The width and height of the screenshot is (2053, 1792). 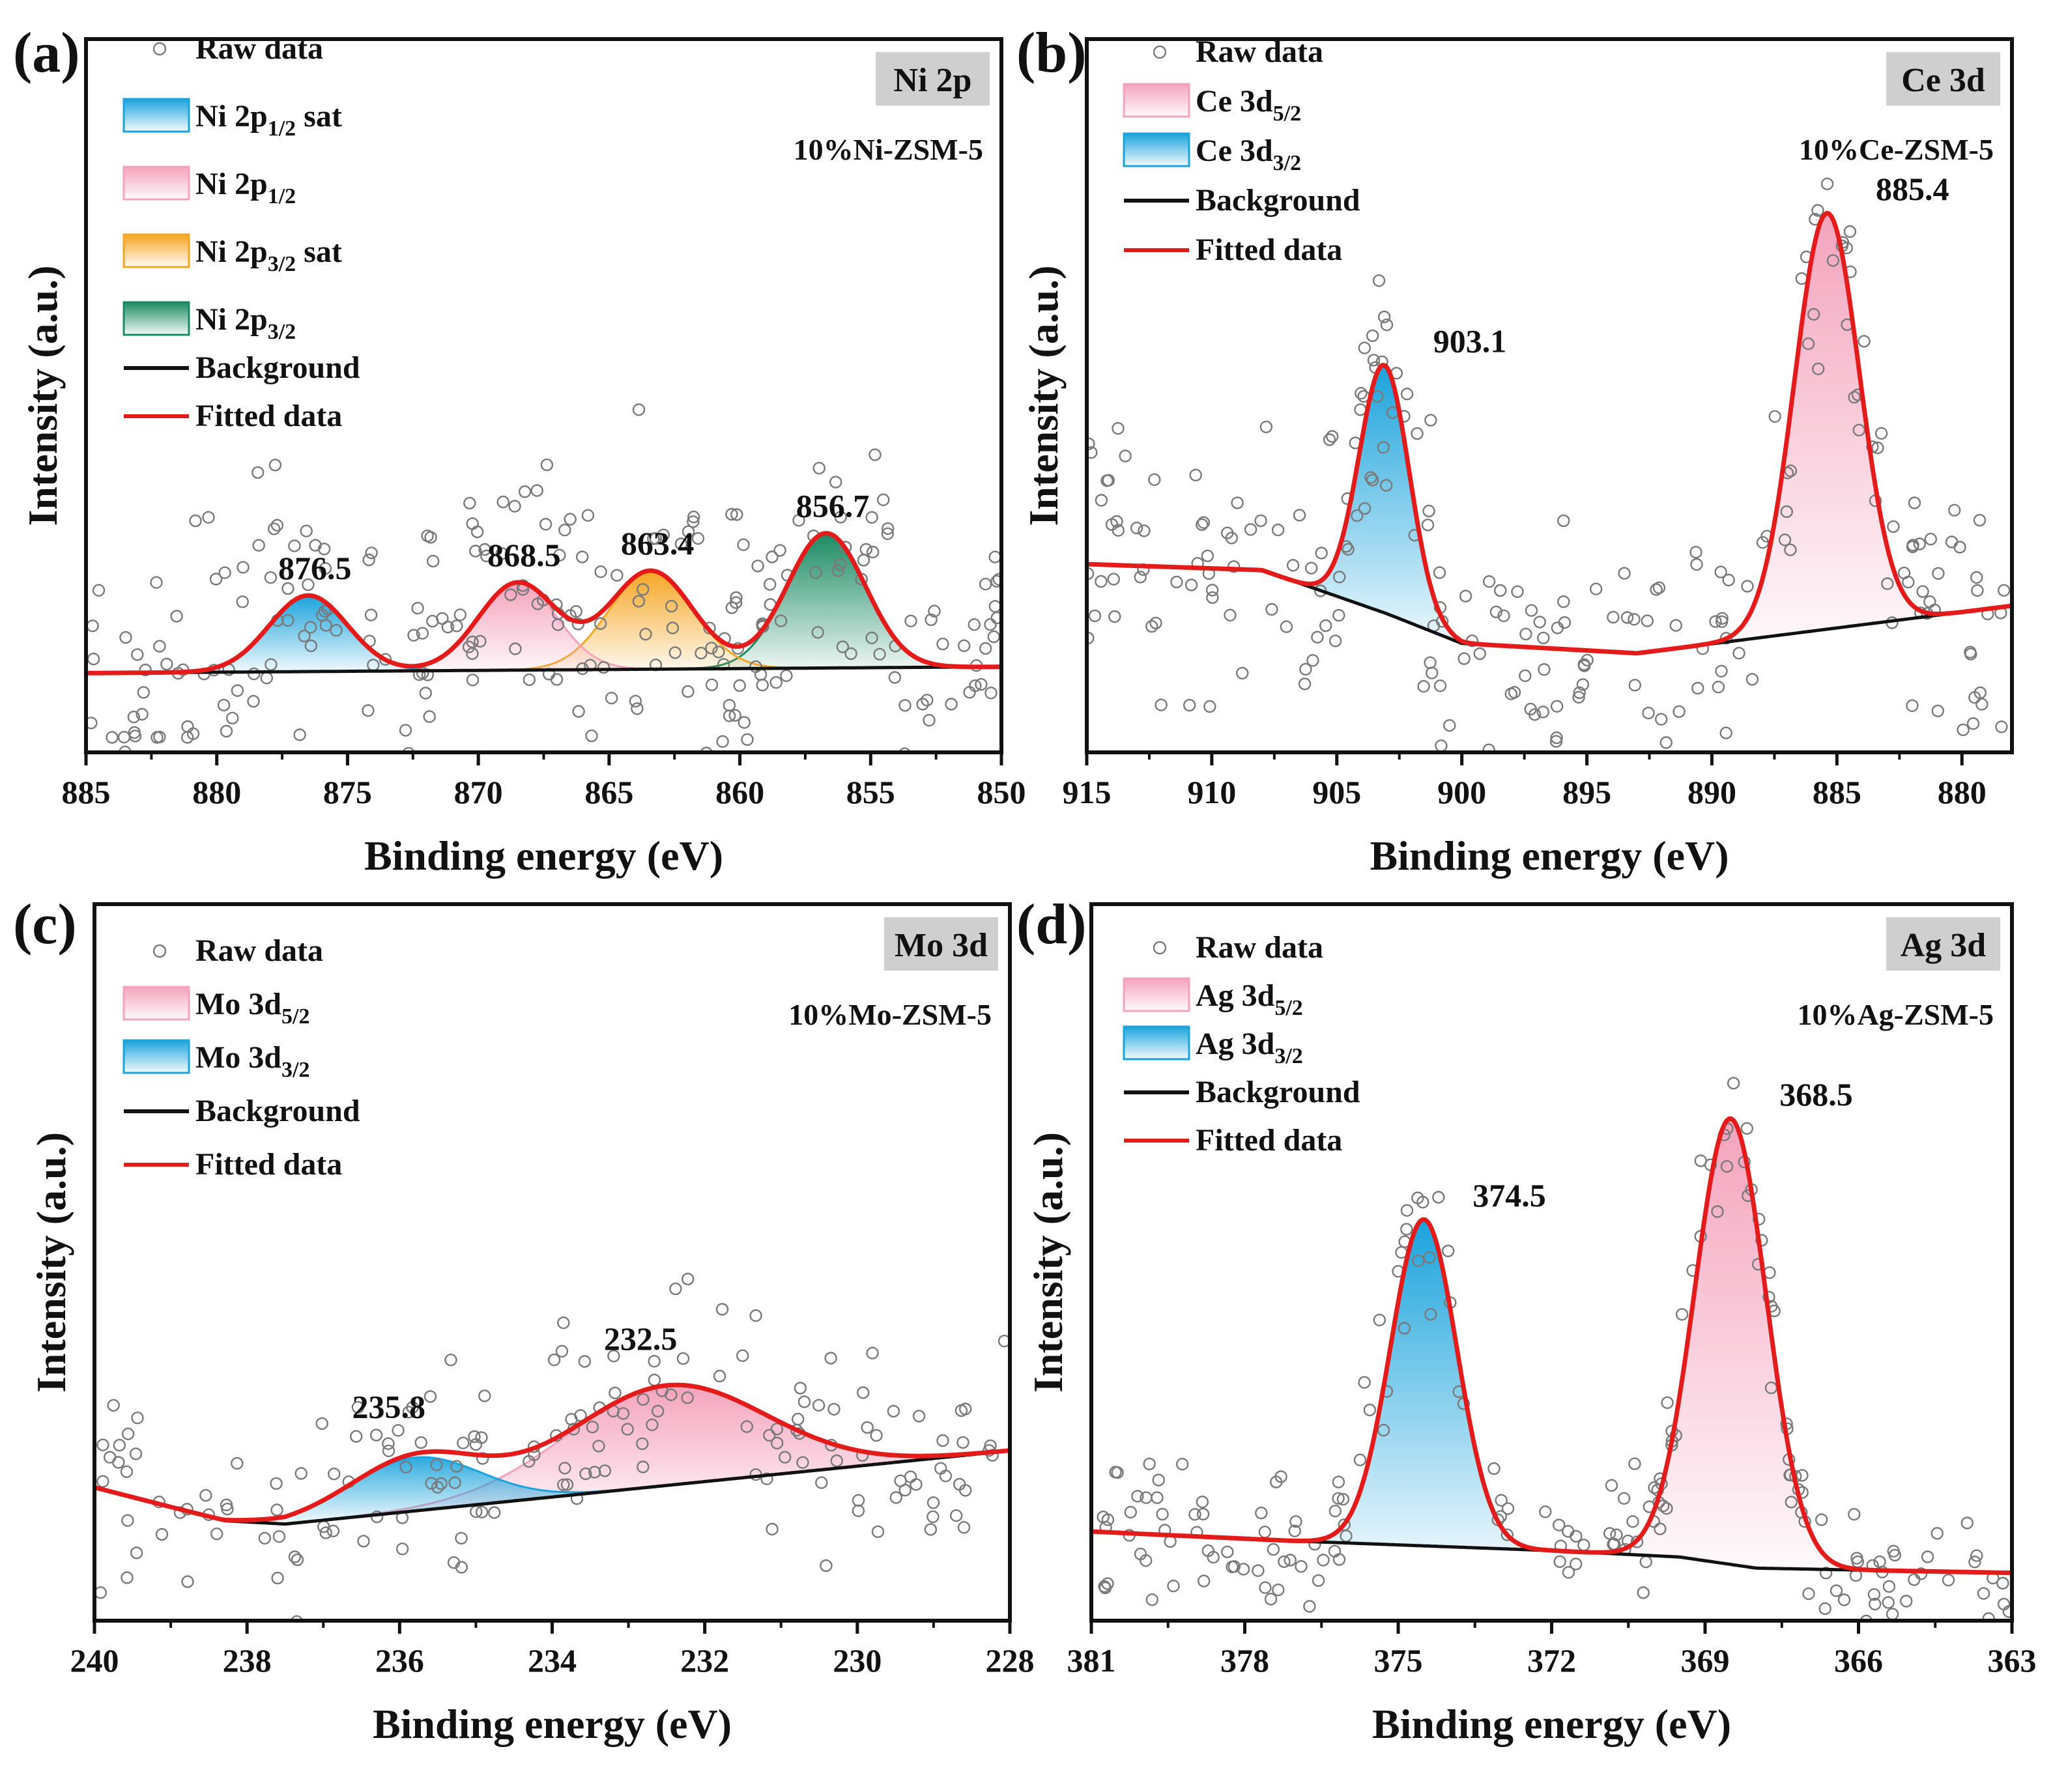 What do you see at coordinates (1962, 792) in the screenshot?
I see `x-tick-label: 880` at bounding box center [1962, 792].